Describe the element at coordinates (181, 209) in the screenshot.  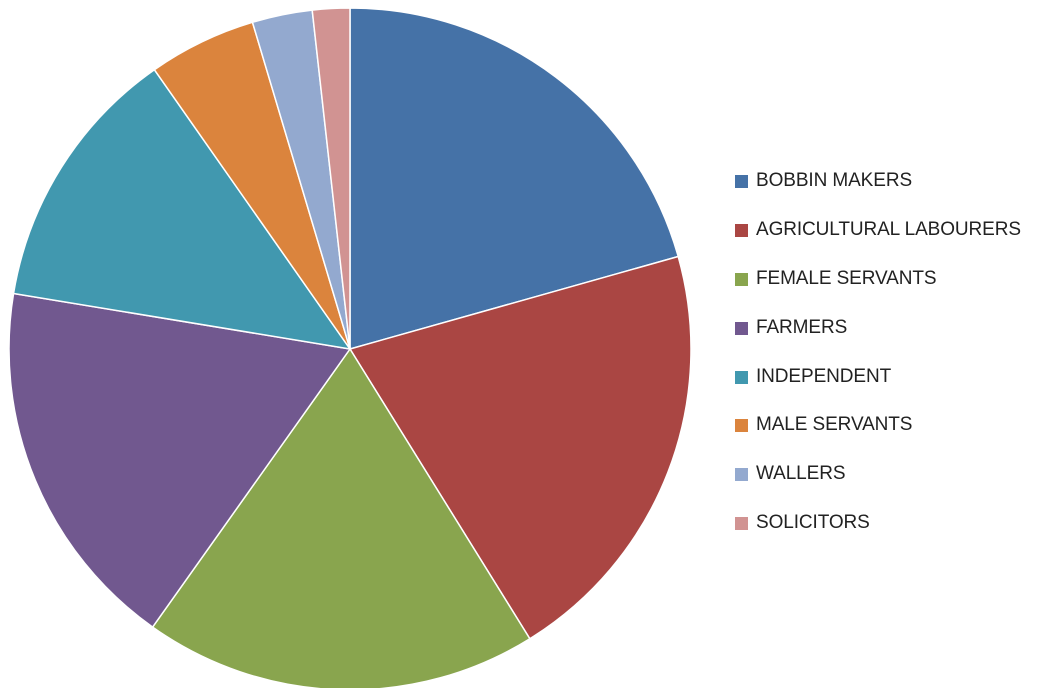
I see `pie-slice-independent` at that location.